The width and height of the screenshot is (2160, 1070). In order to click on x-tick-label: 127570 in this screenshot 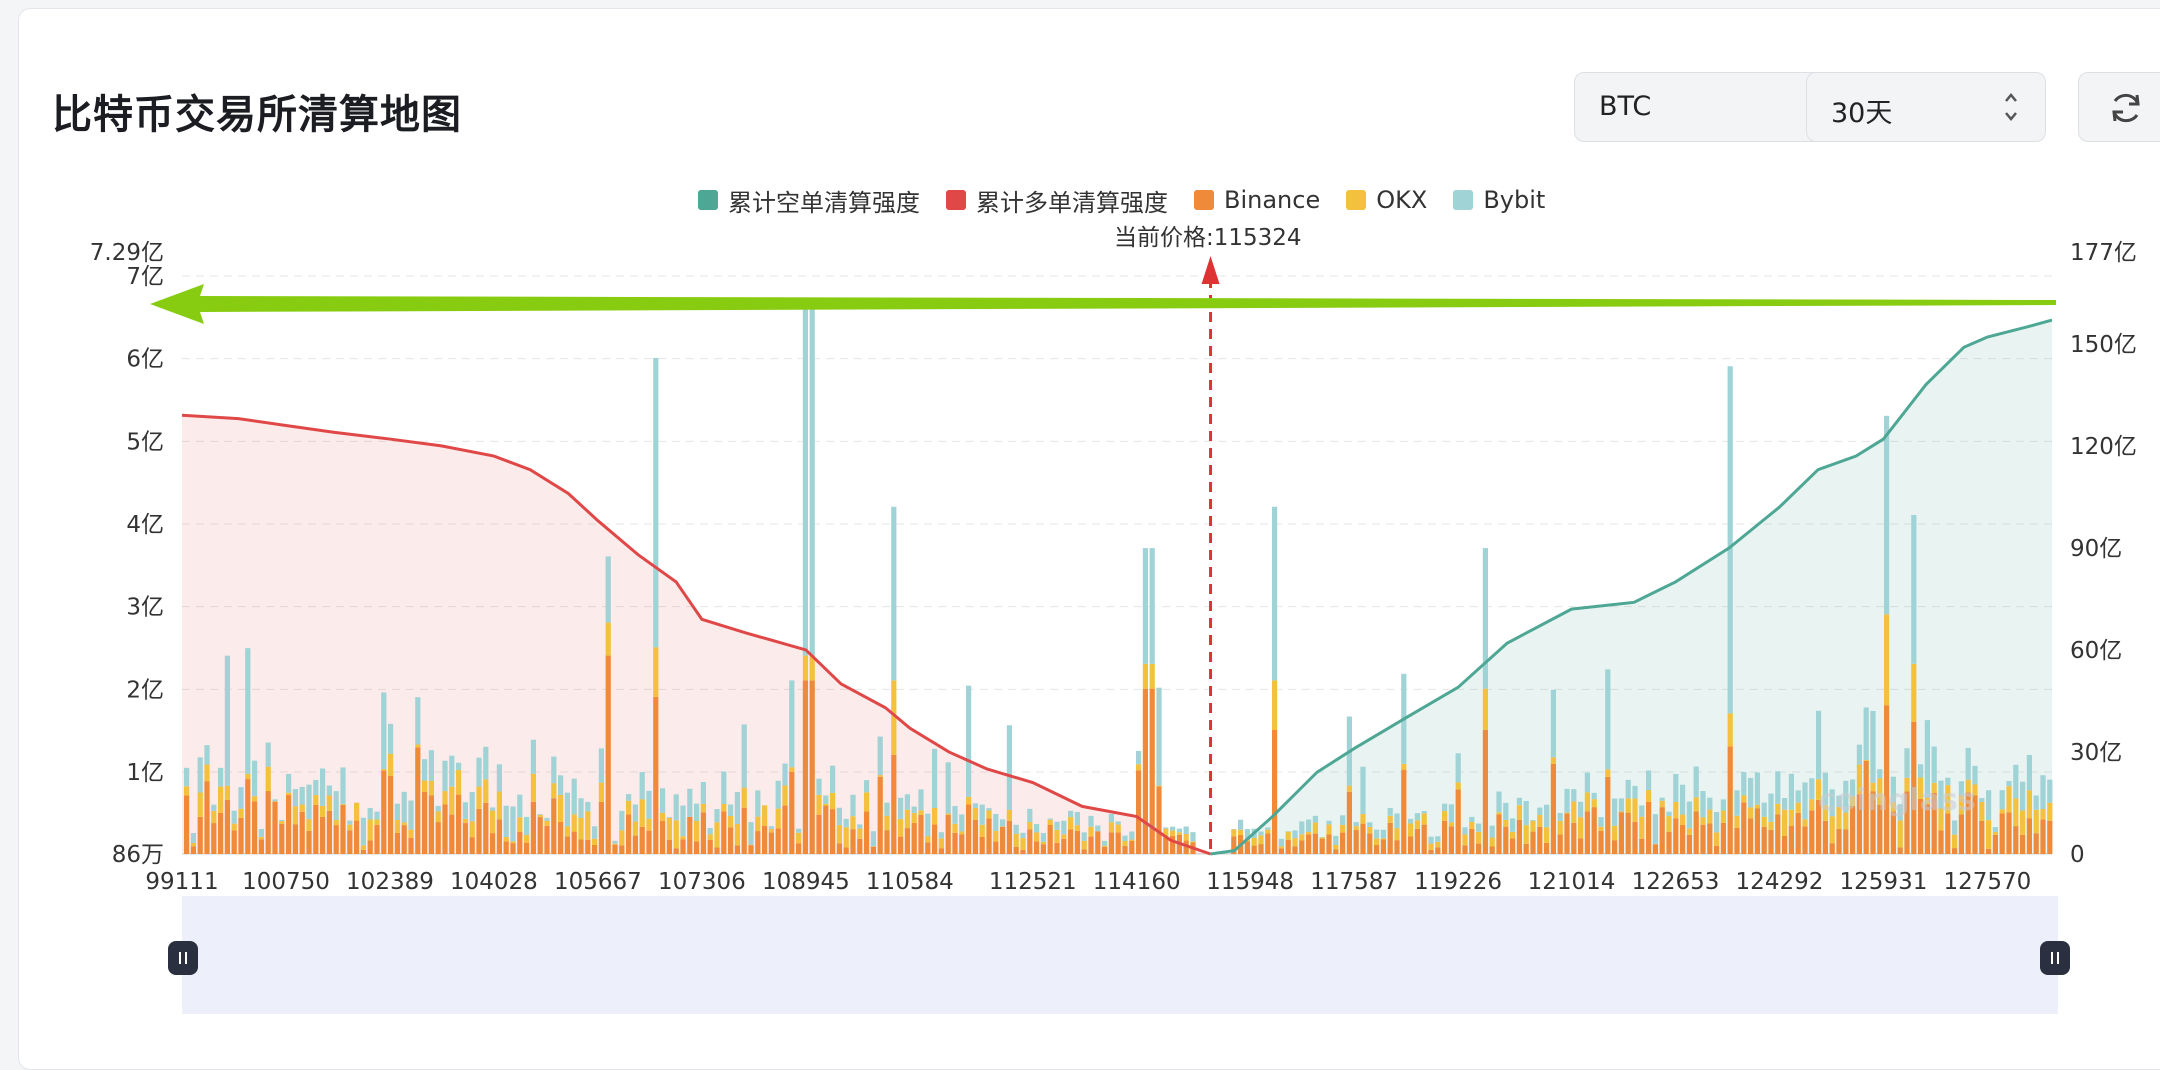, I will do `click(1988, 882)`.